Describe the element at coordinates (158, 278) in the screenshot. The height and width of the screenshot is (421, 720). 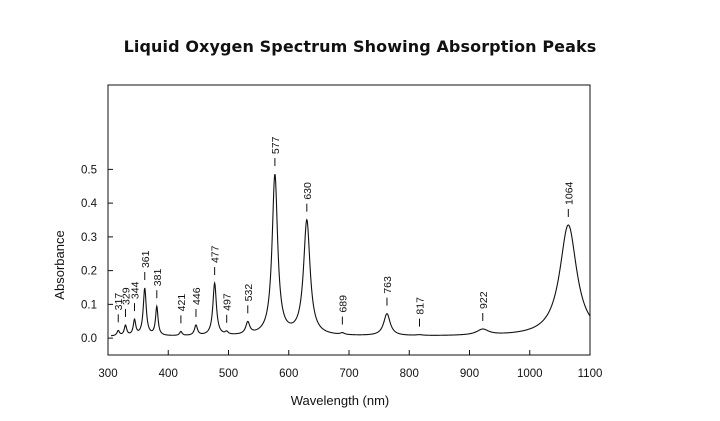
I see `peak-label: 381` at that location.